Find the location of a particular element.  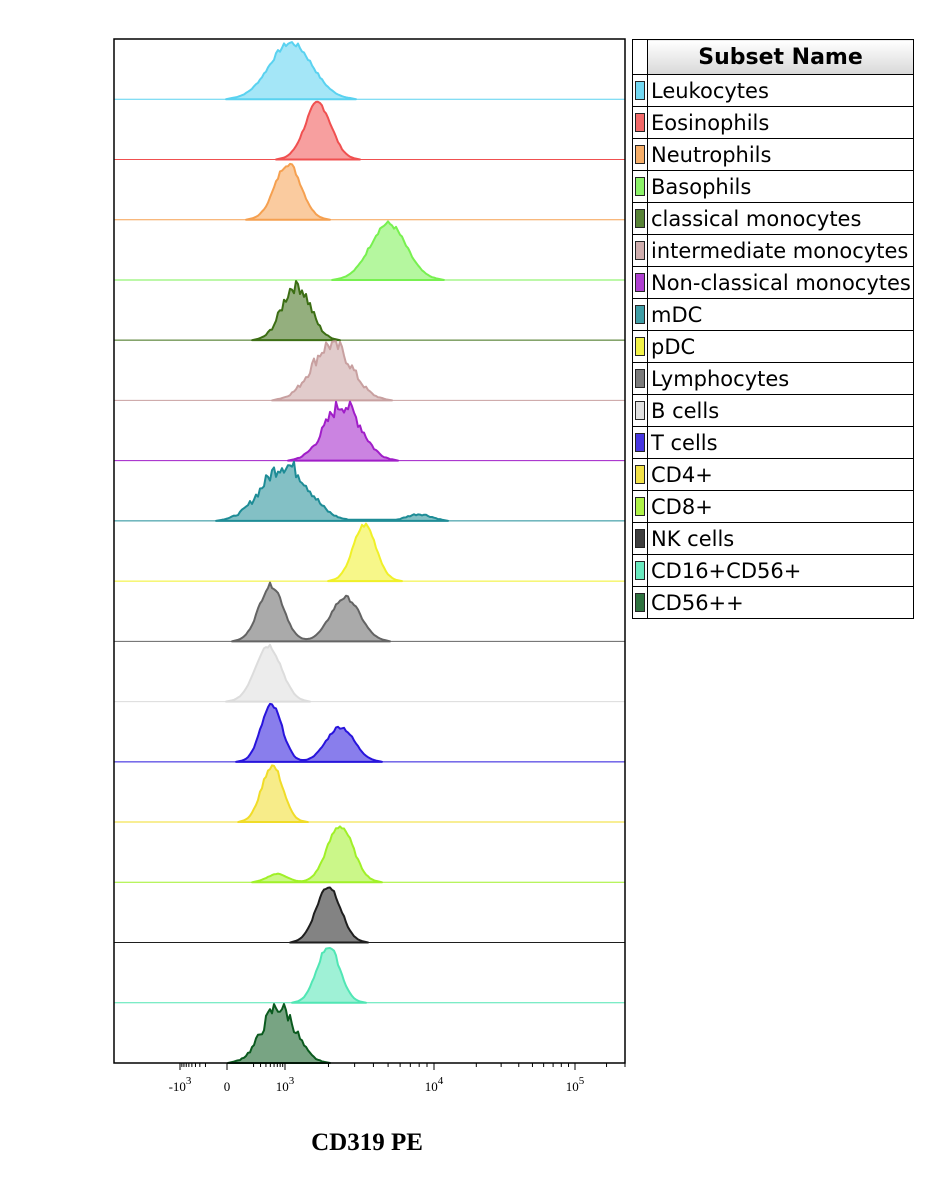

legend-row: classical monocytes is located at coordinates (773, 218).